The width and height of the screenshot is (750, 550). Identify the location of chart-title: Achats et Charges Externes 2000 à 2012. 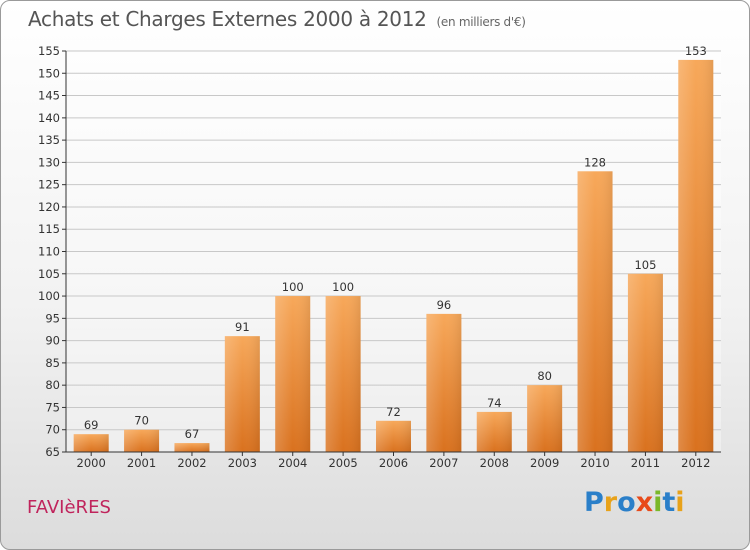
(227, 19).